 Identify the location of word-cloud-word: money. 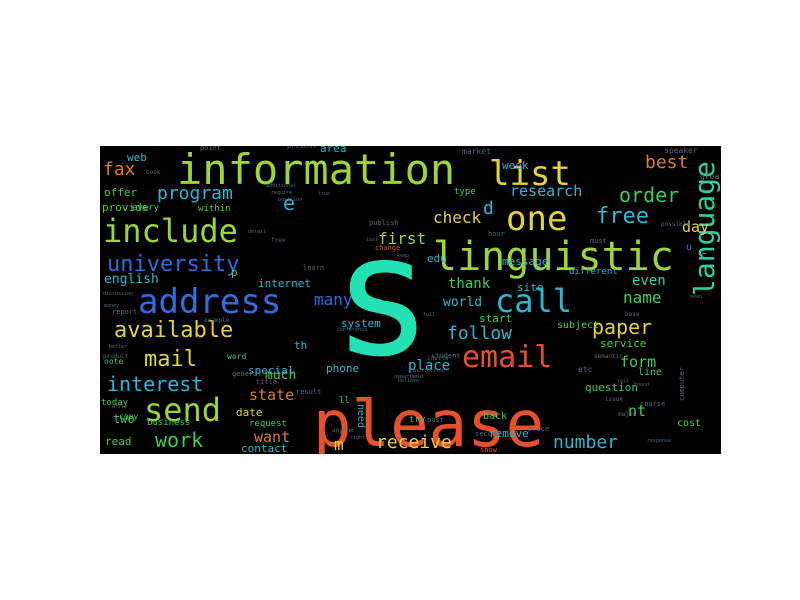
(111, 306).